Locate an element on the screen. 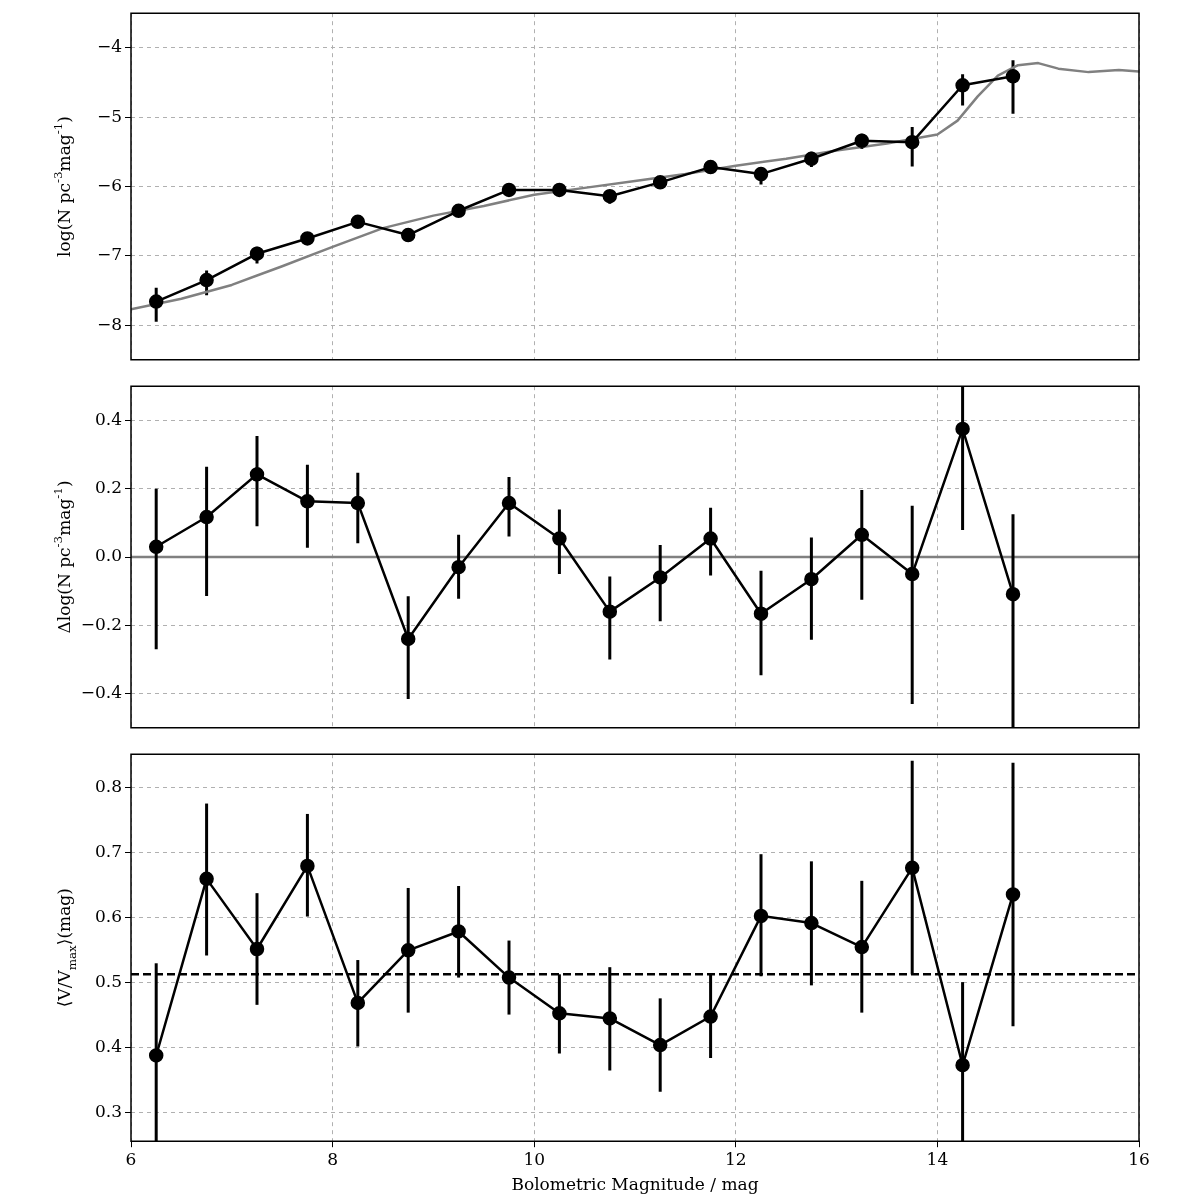 The image size is (1200, 1200). x-tick-label: 16 is located at coordinates (1139, 1158).